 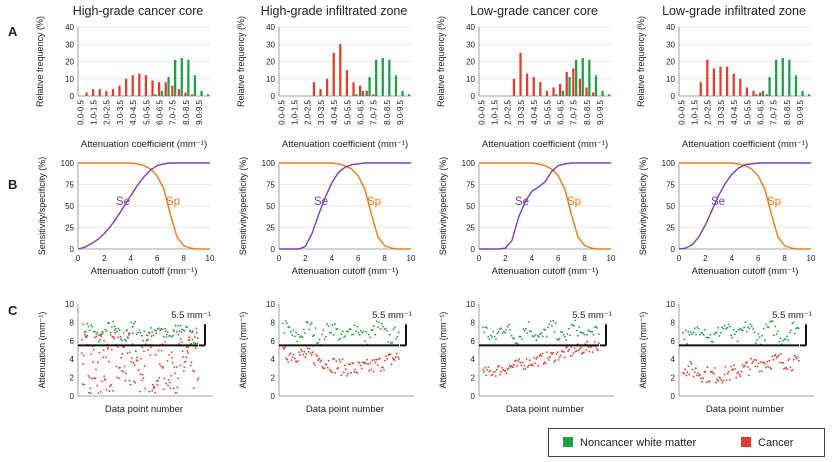 What do you see at coordinates (143, 206) in the screenshot?
I see `sensitivity-curve` at bounding box center [143, 206].